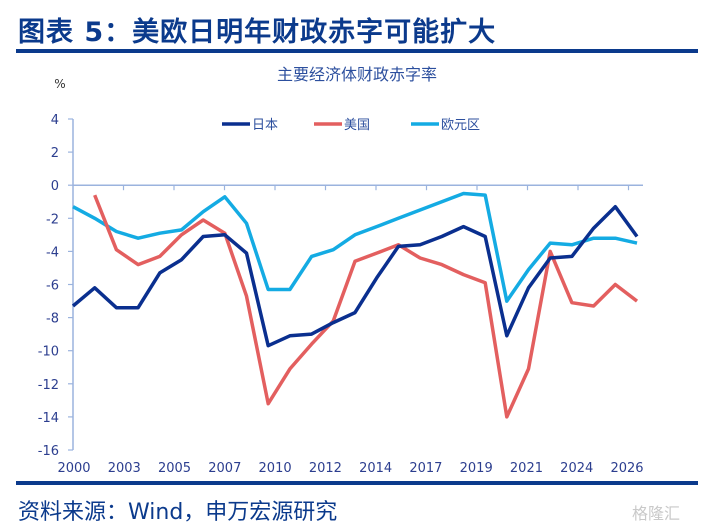 Image resolution: width=714 pixels, height=530 pixels. I want to click on source-note: 资料来源：Wind，申万宏源研究, so click(178, 512).